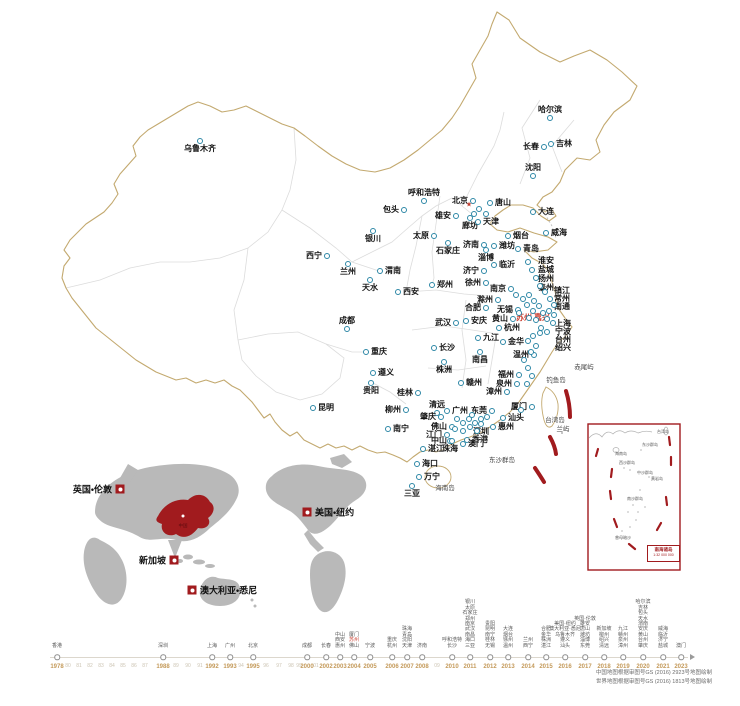 The image size is (740, 706). What do you see at coordinates (392, 640) in the screenshot?
I see `timeline-city: 重庆` at bounding box center [392, 640].